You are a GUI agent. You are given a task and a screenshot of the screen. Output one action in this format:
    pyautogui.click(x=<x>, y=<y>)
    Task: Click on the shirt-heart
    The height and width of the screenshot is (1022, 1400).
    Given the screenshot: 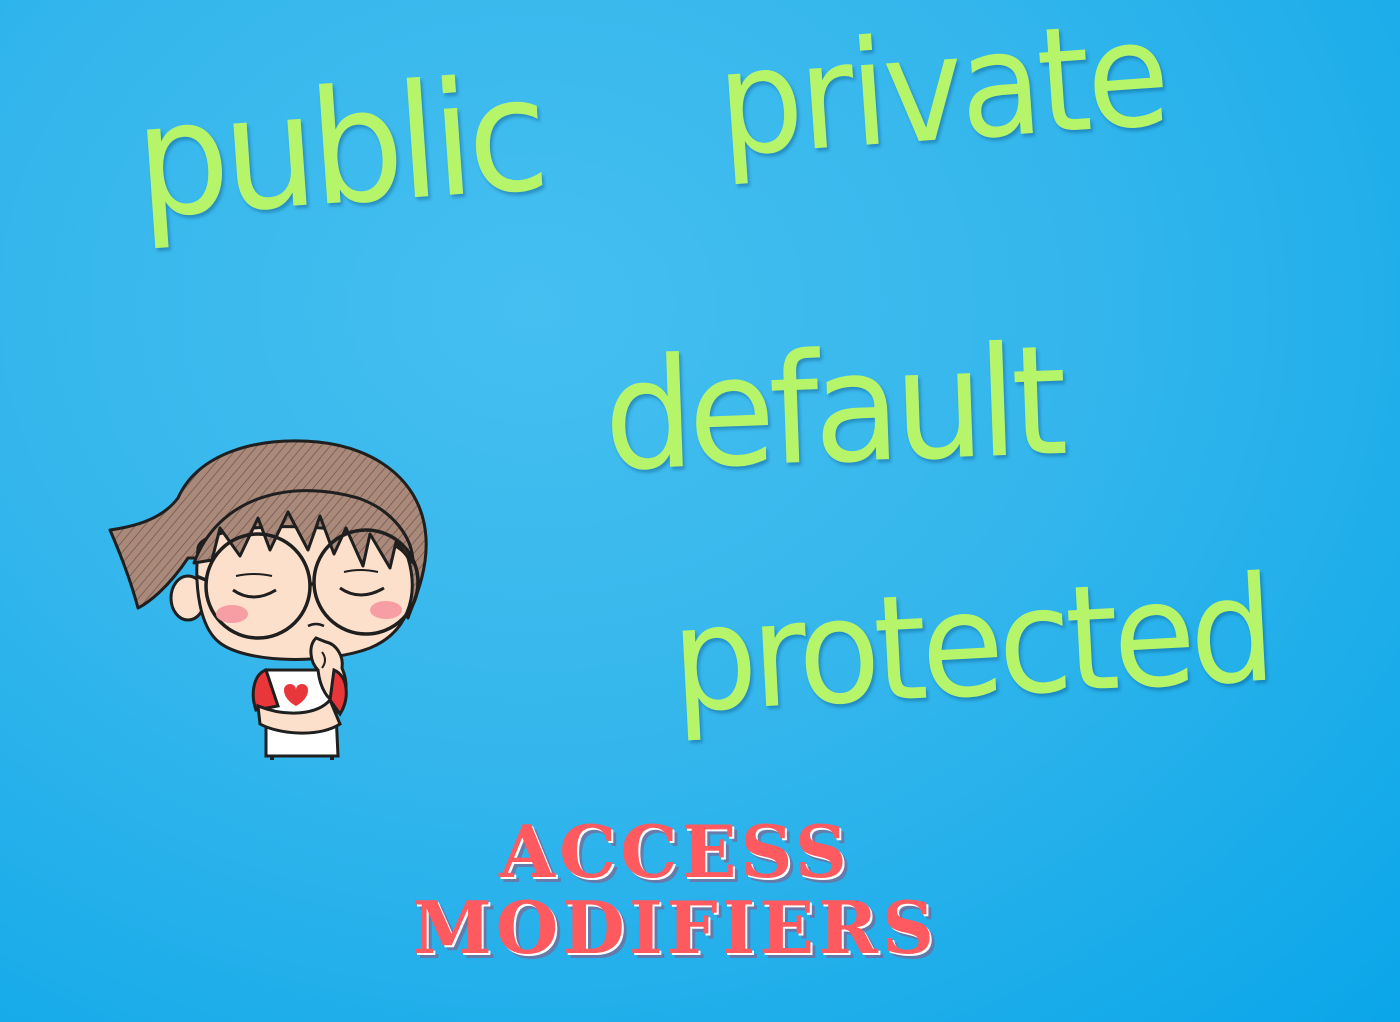 What is the action you would take?
    pyautogui.click(x=296, y=695)
    